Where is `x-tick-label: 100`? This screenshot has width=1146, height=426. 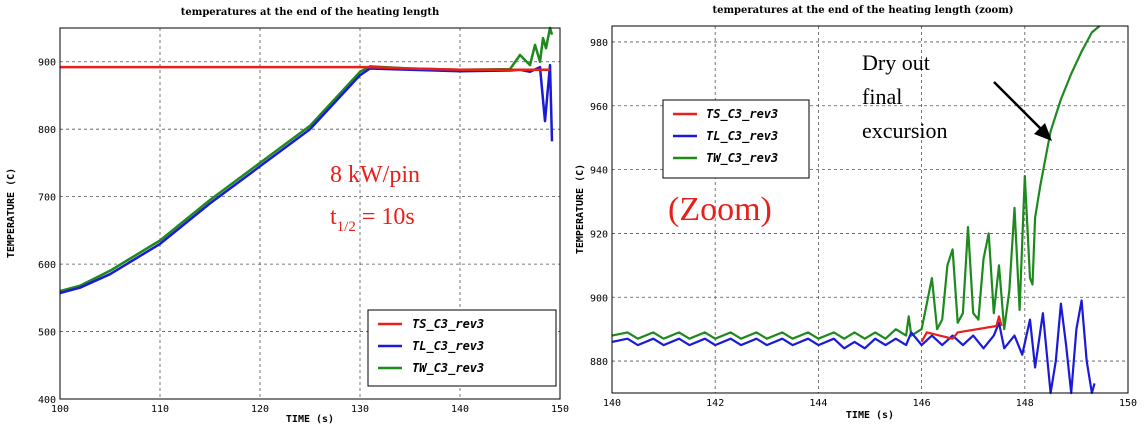 x-tick-label: 100 is located at coordinates (60, 409).